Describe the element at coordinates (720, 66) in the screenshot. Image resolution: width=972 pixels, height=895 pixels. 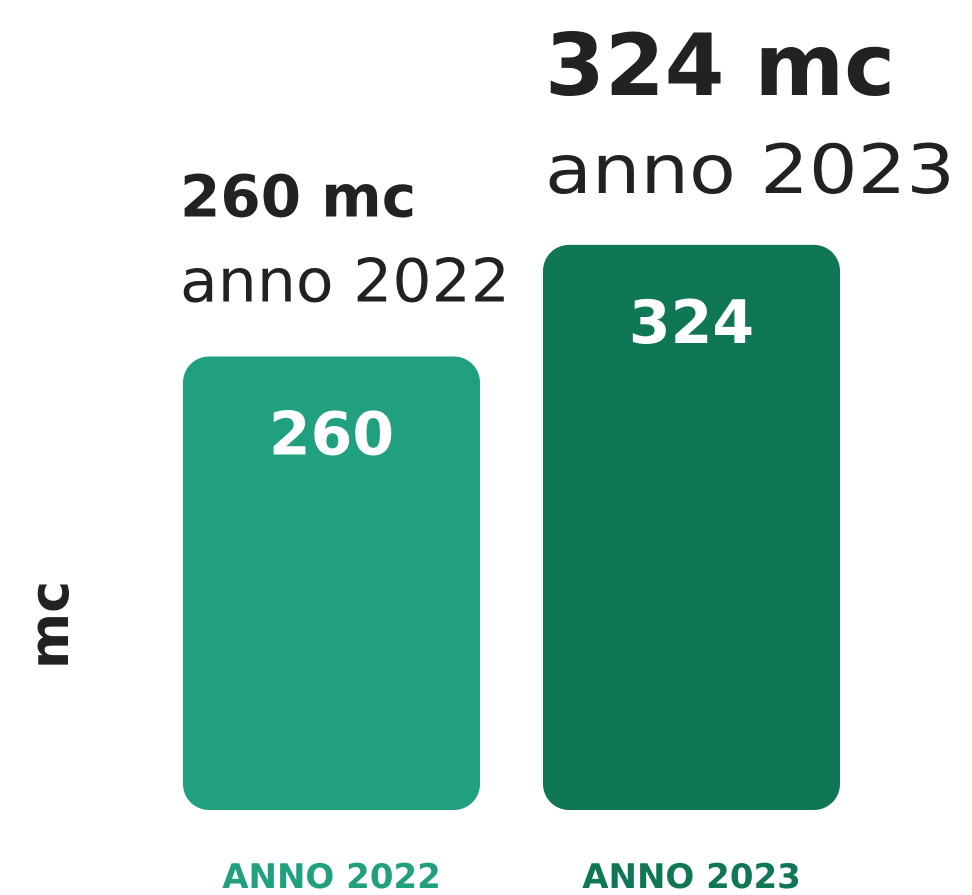
I see `annotation-label: 324 mc` at that location.